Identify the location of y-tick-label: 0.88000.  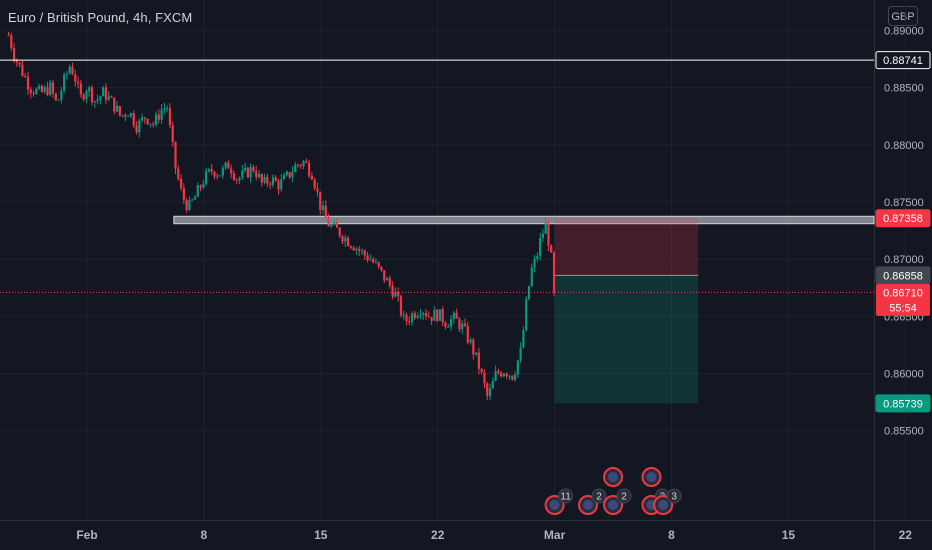
(904, 146).